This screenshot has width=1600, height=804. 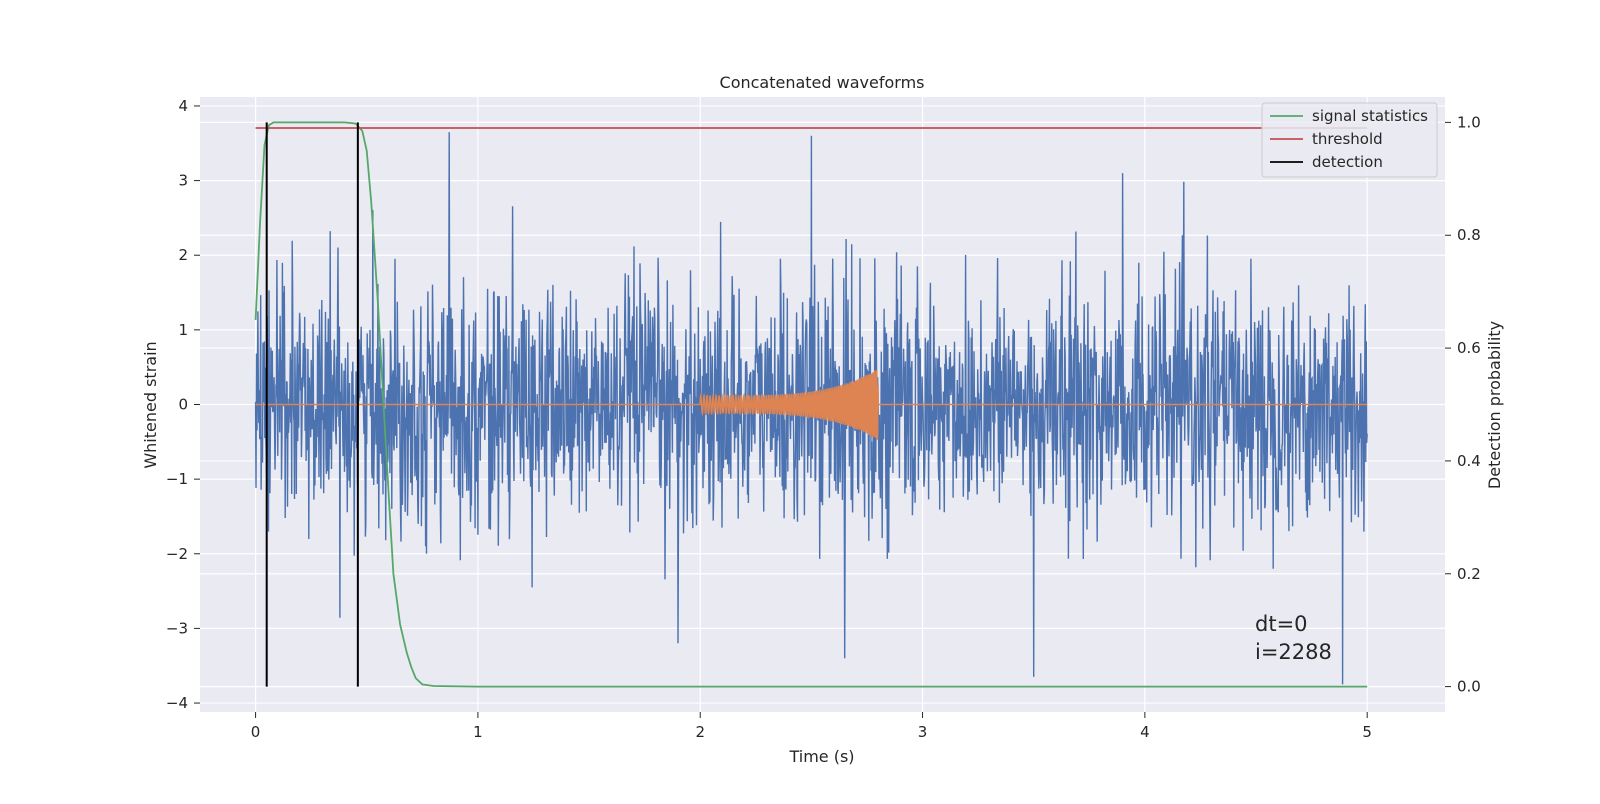 What do you see at coordinates (1469, 348) in the screenshot?
I see `y2-tick-label: 0.6` at bounding box center [1469, 348].